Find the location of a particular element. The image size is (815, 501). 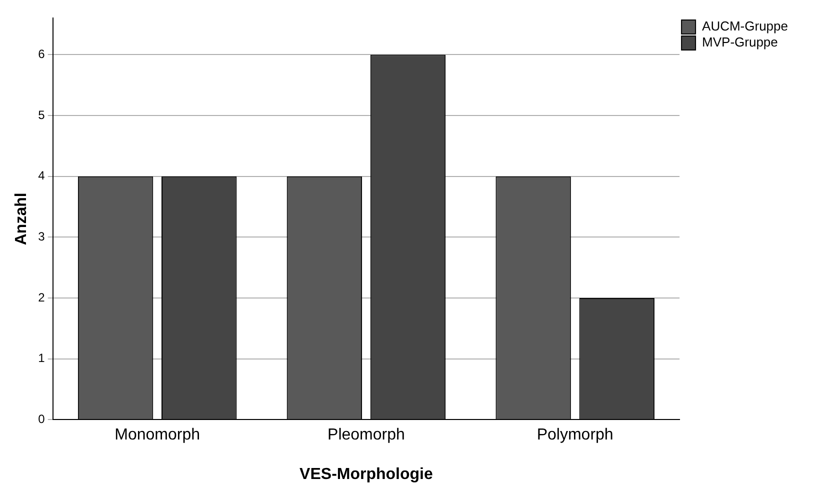

y-axis-title: Anzahl is located at coordinates (21, 219).